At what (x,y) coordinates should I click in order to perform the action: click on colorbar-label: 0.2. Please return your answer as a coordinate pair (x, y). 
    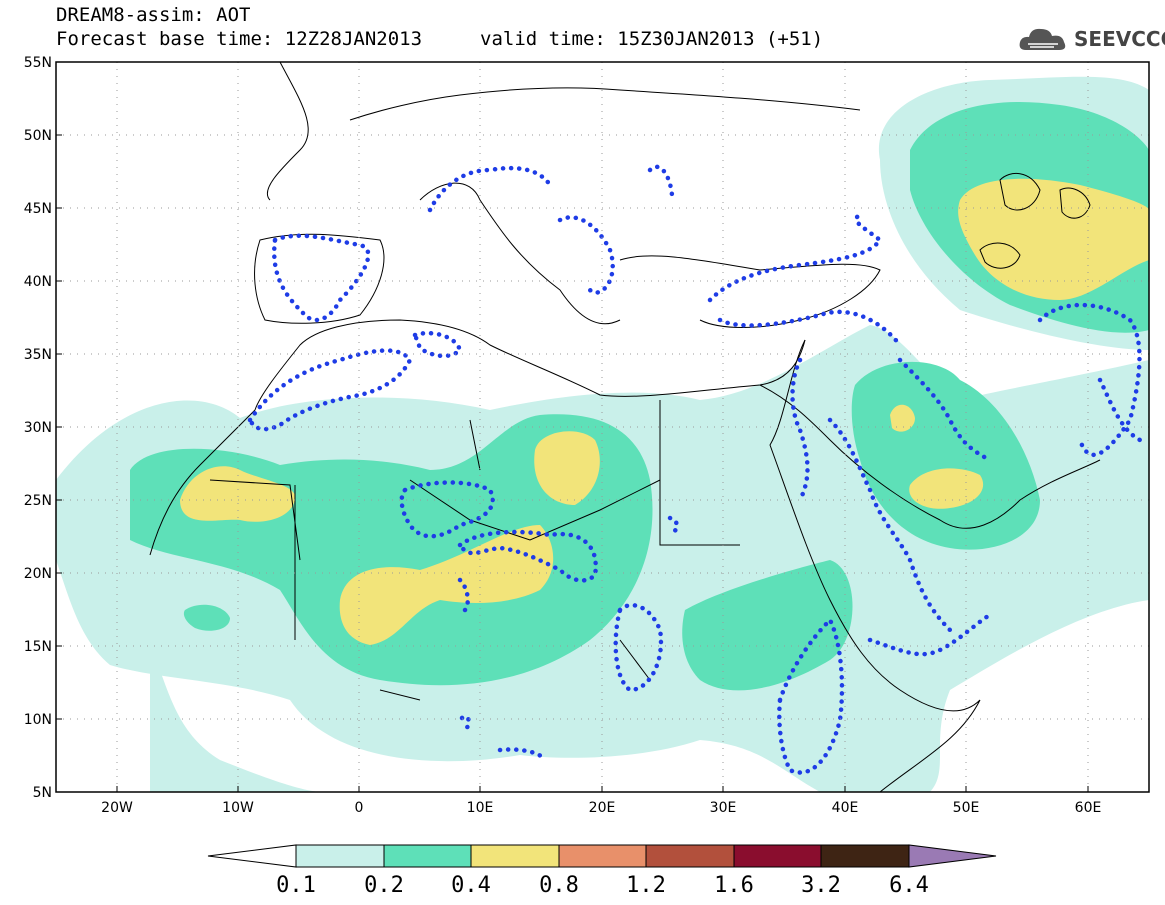
    Looking at the image, I should click on (384, 885).